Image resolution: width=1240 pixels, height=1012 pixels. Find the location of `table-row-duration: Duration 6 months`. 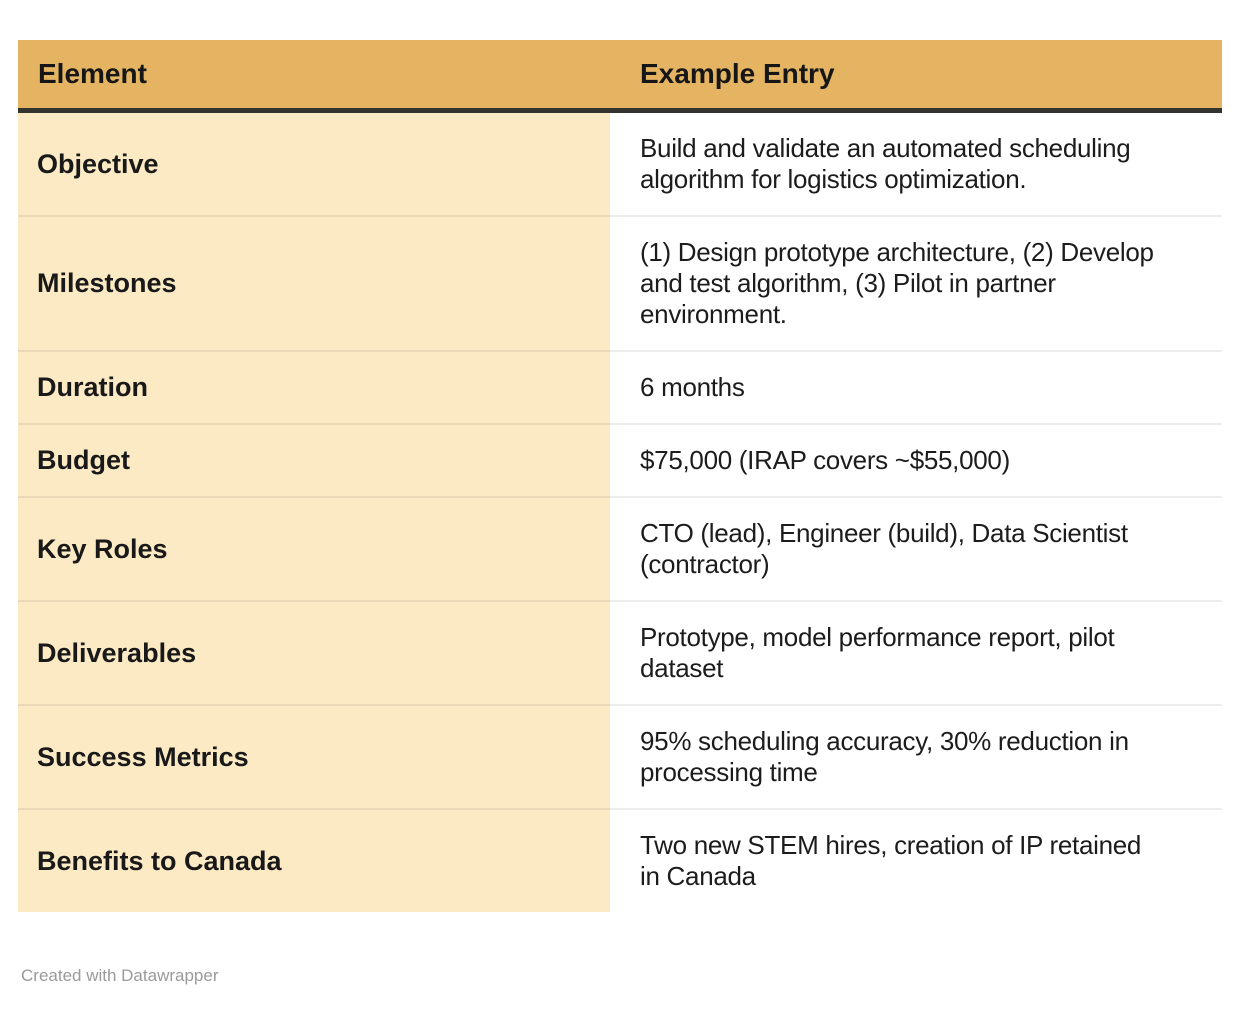

table-row-duration: Duration 6 months is located at coordinates (620, 388).